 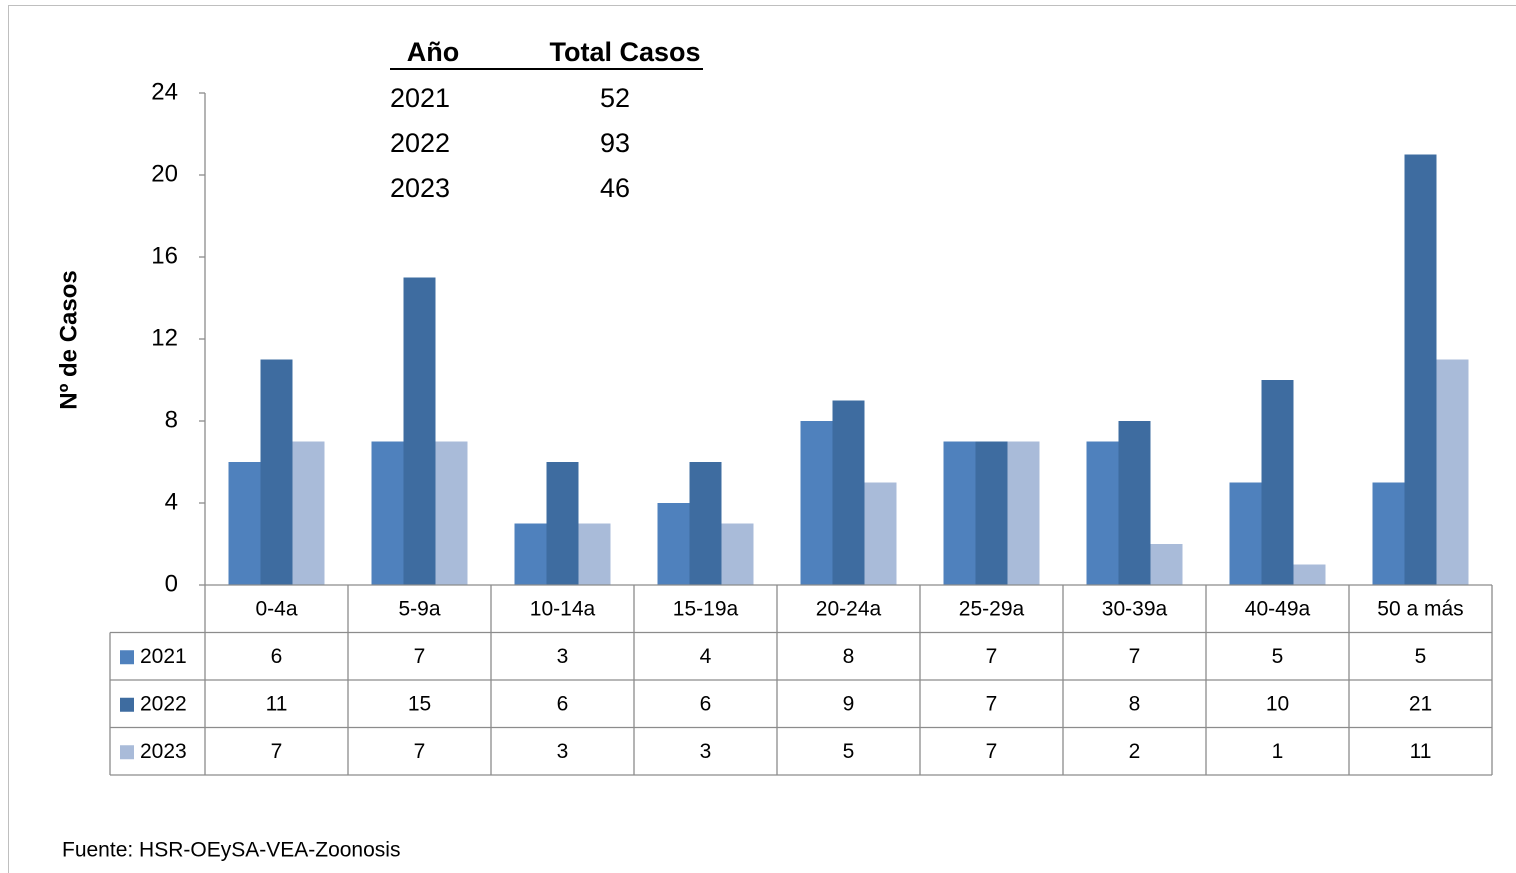 I want to click on summary-year: 2022, so click(x=420, y=143).